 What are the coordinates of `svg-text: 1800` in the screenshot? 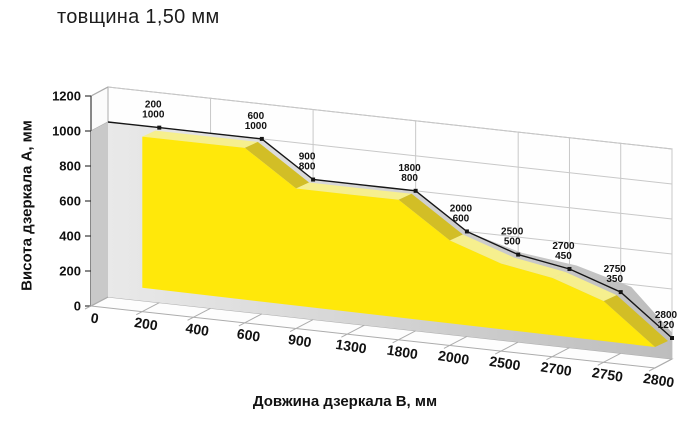 It's located at (402, 352).